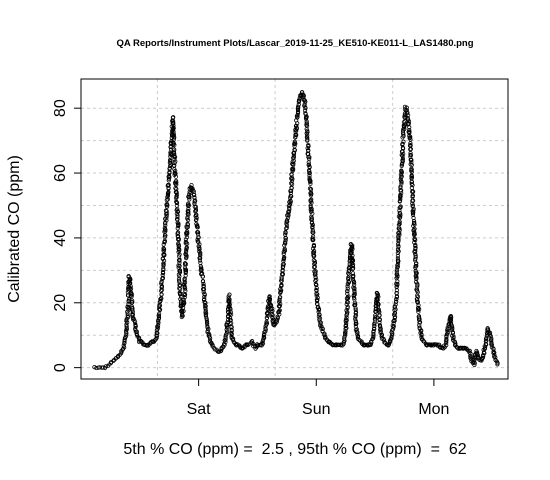 The height and width of the screenshot is (480, 550). Describe the element at coordinates (199, 409) in the screenshot. I see `x-tick-label: Sat` at that location.